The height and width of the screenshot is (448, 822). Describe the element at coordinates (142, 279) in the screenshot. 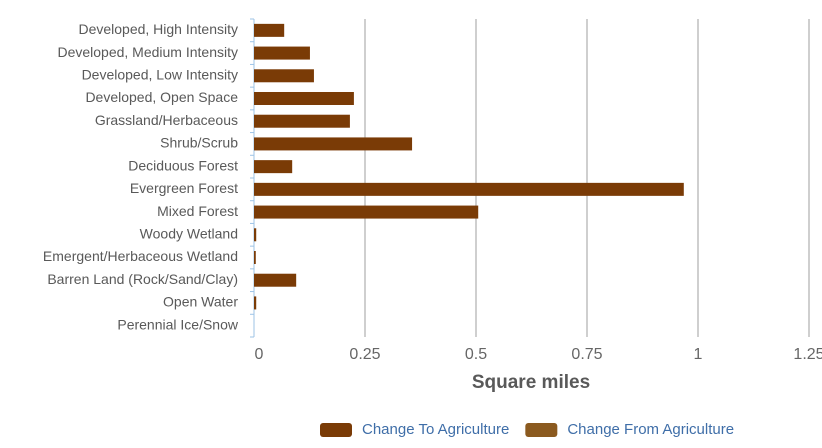

I see `y-tick-label: Barren Land (Rock/Sand/Clay)` at that location.